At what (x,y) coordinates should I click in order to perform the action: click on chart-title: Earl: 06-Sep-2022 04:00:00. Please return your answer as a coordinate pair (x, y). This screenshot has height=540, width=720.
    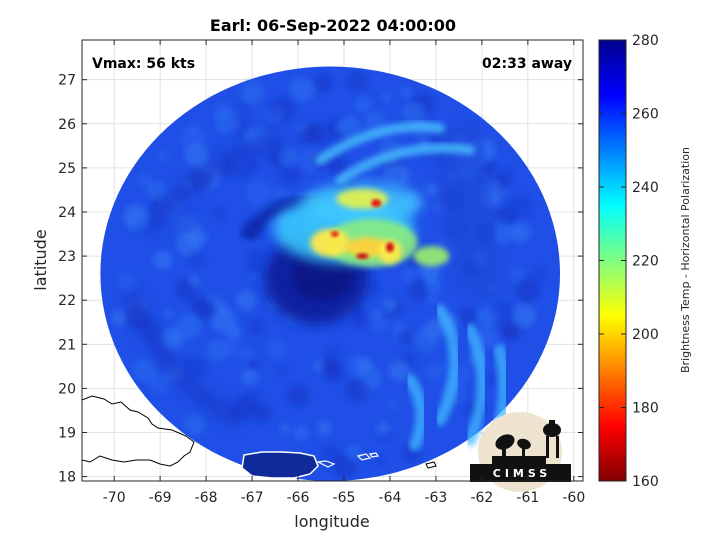
    Looking at the image, I should click on (333, 25).